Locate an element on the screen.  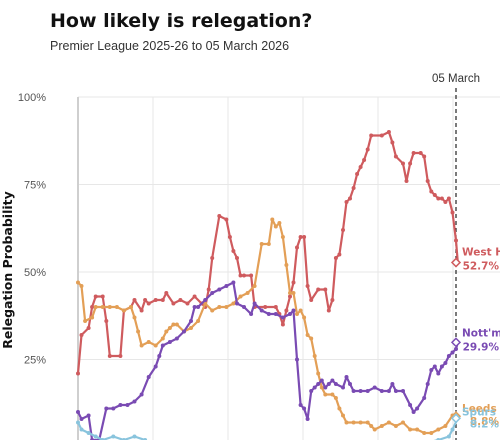
series-end-value: 29.9% is located at coordinates (481, 347).